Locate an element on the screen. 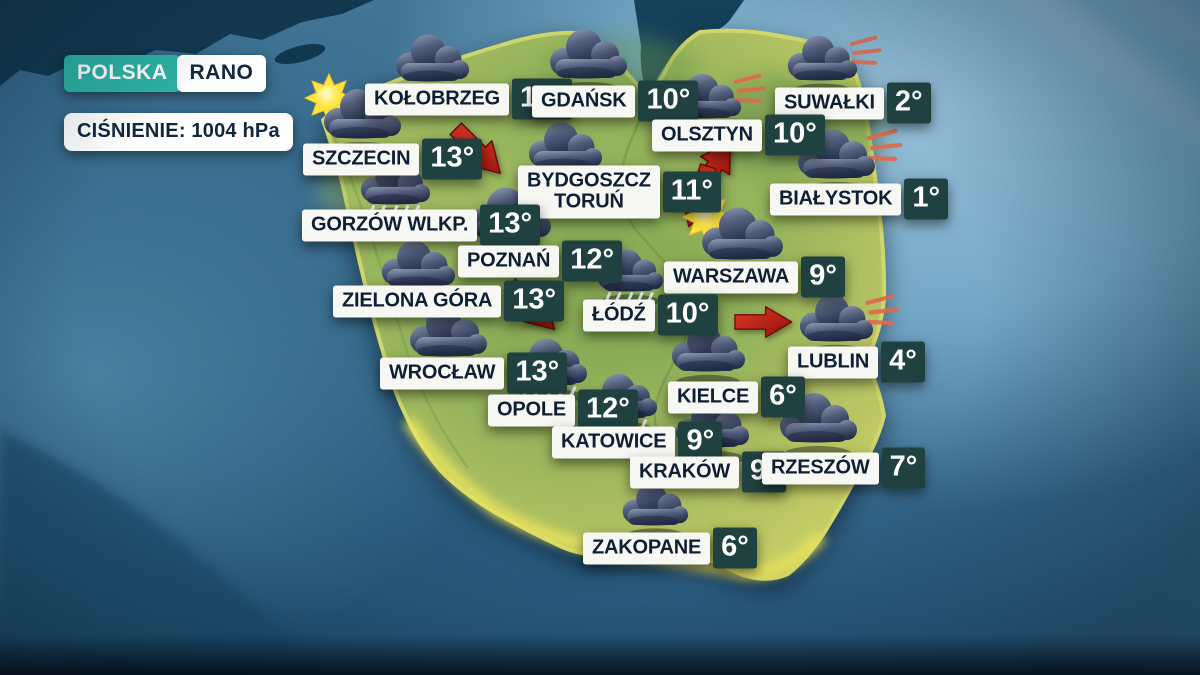 This screenshot has height=675, width=1200. city-name: KATOWICE is located at coordinates (614, 442).